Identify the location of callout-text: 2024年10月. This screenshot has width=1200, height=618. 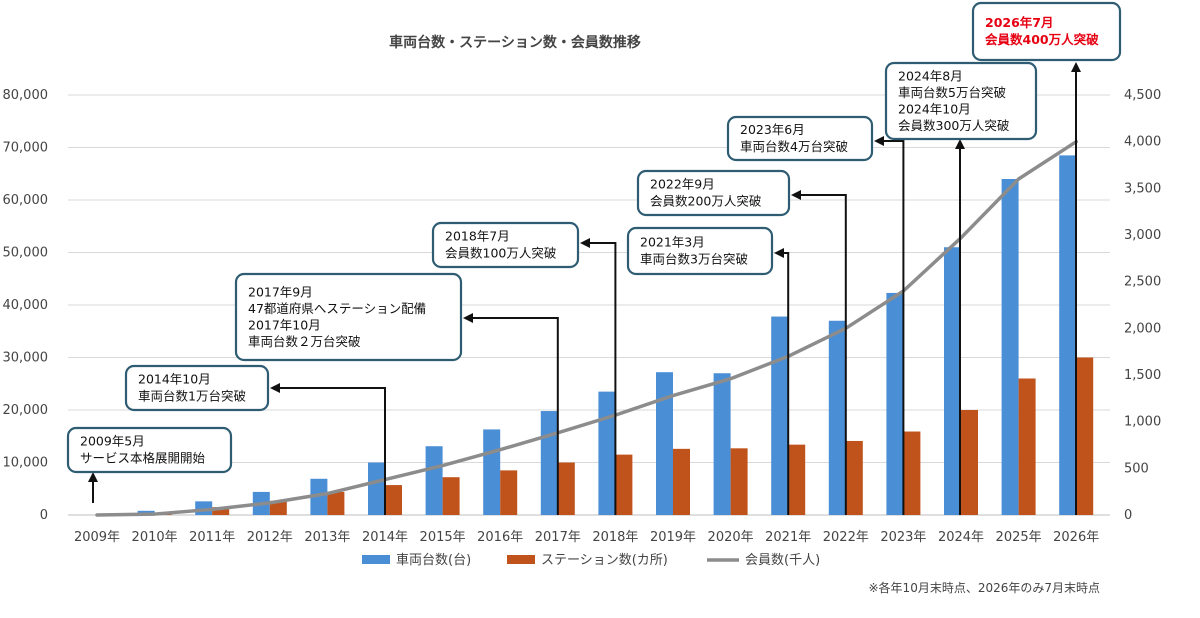
(934, 108).